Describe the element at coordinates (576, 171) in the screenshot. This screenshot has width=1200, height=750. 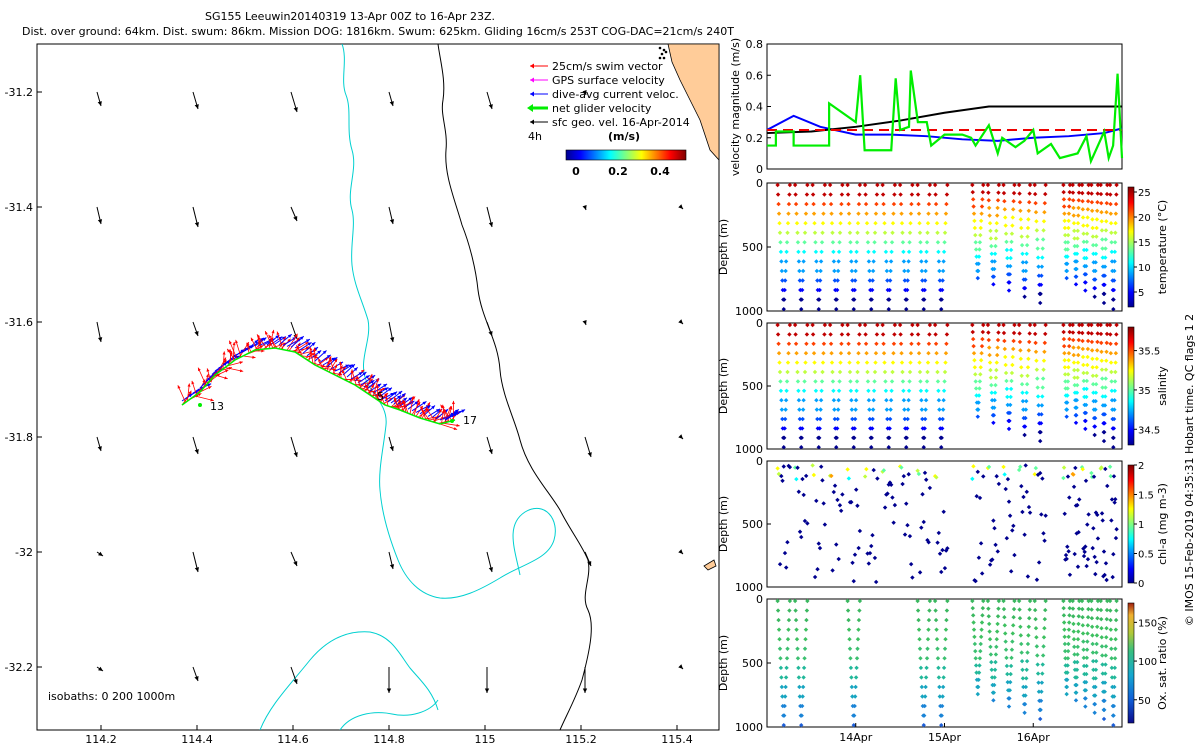
I see `colorbar-tick-0: 0` at that location.